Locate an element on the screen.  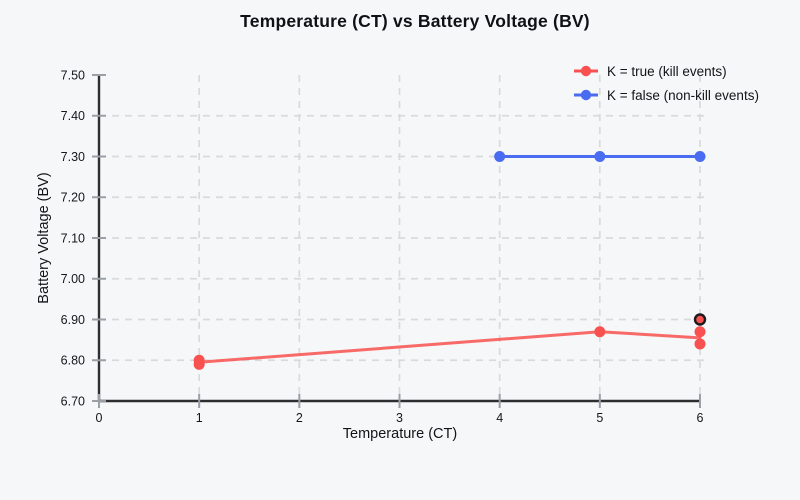
legend-label-kill-events: K = true (kill events) is located at coordinates (667, 71).